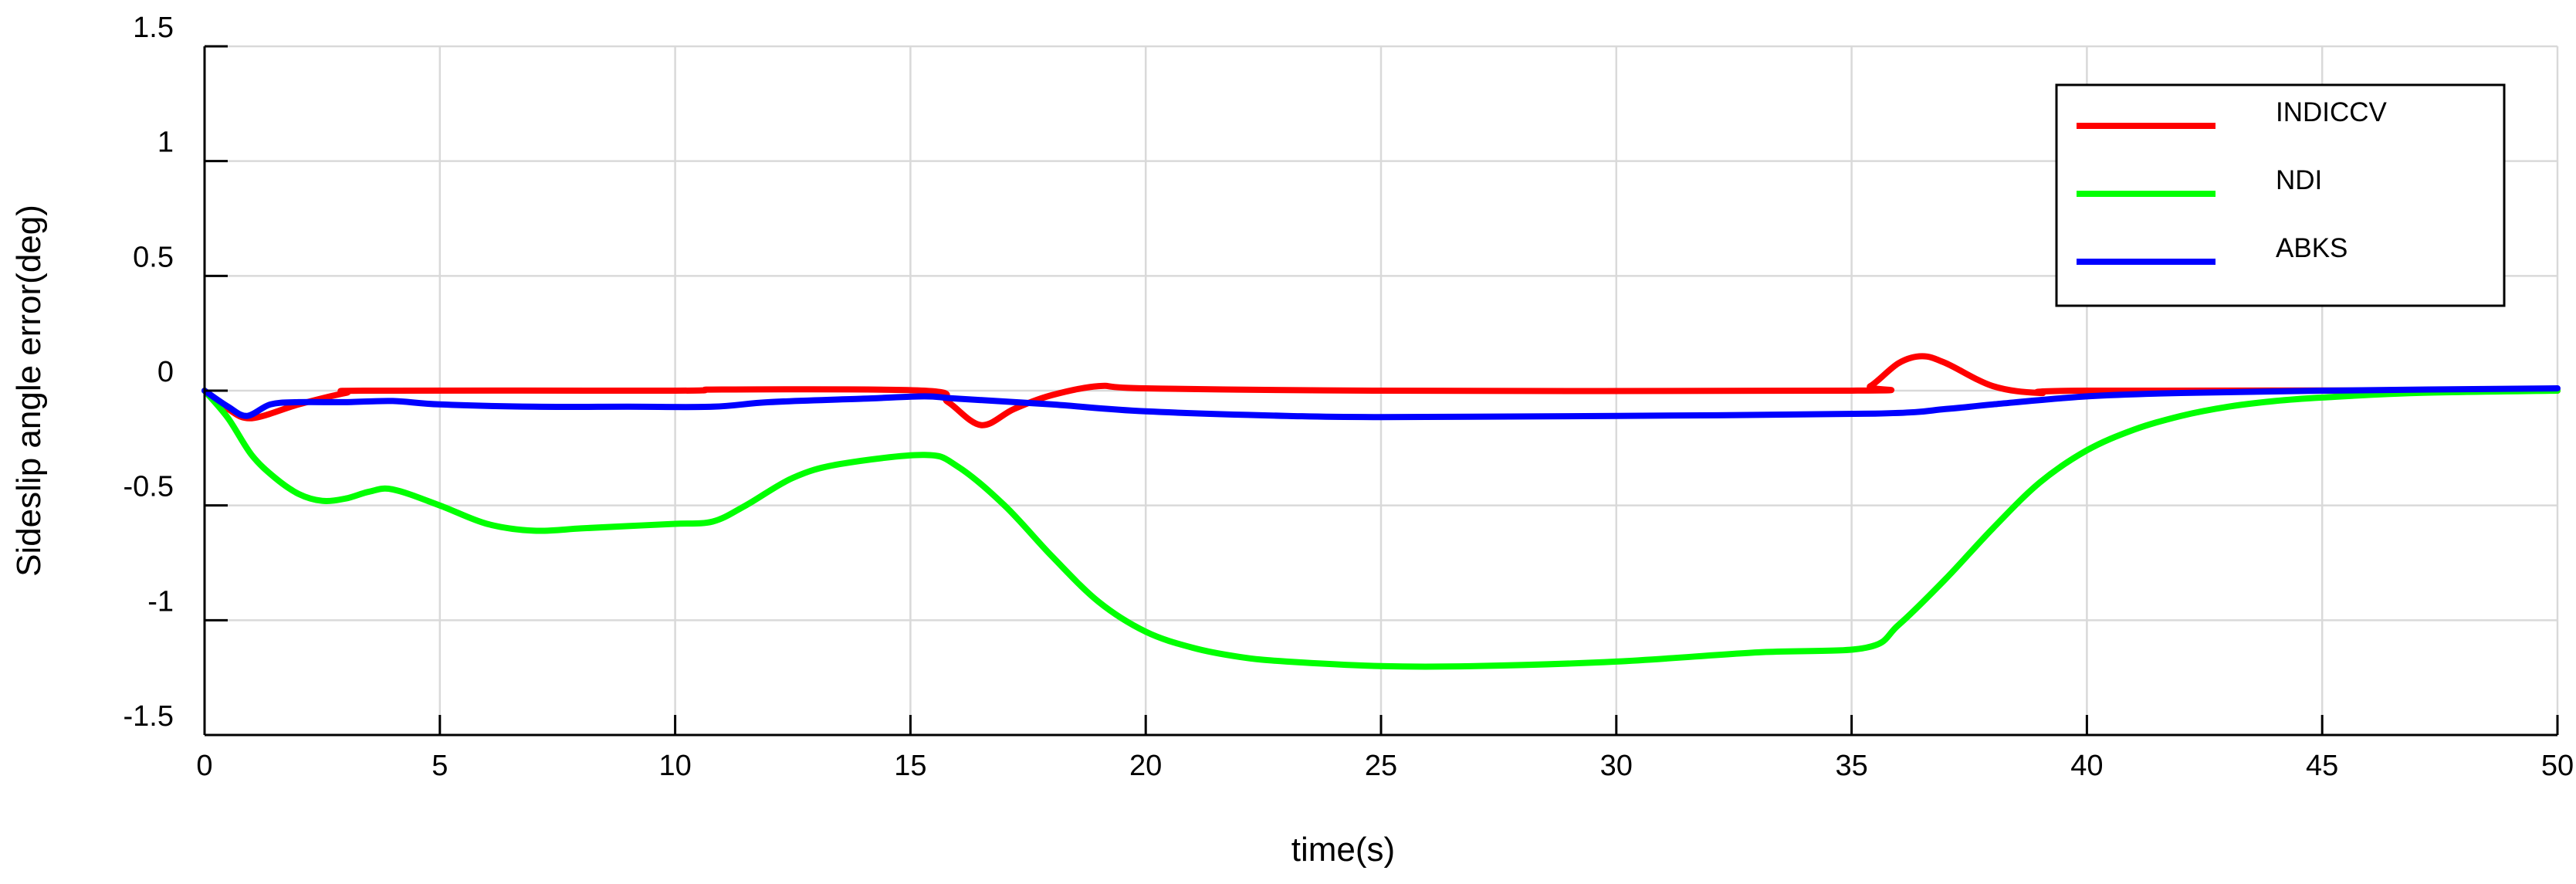 Image resolution: width=2576 pixels, height=884 pixels. What do you see at coordinates (160, 601) in the screenshot?
I see `y-tick-label: -1` at bounding box center [160, 601].